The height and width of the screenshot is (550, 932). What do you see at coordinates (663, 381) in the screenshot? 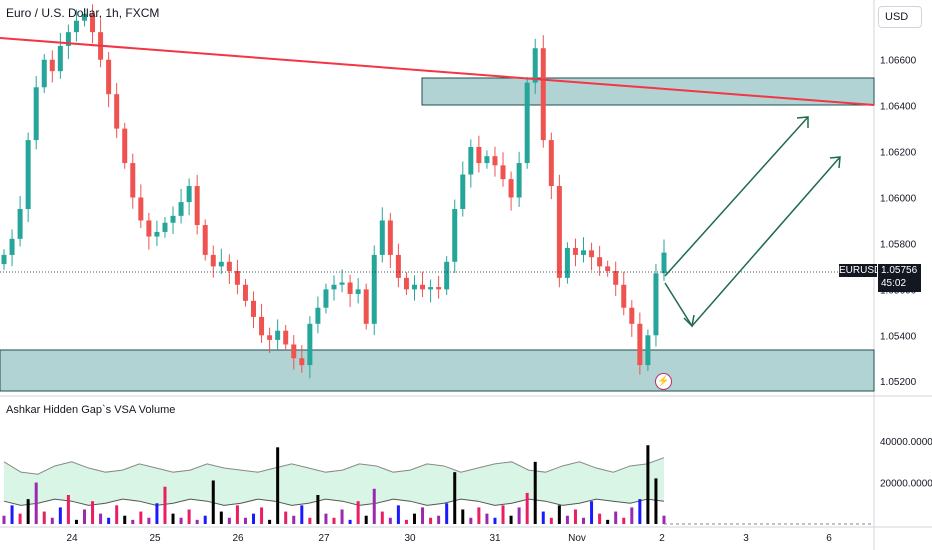
I see `lightning-icon: ⚡` at bounding box center [663, 381].